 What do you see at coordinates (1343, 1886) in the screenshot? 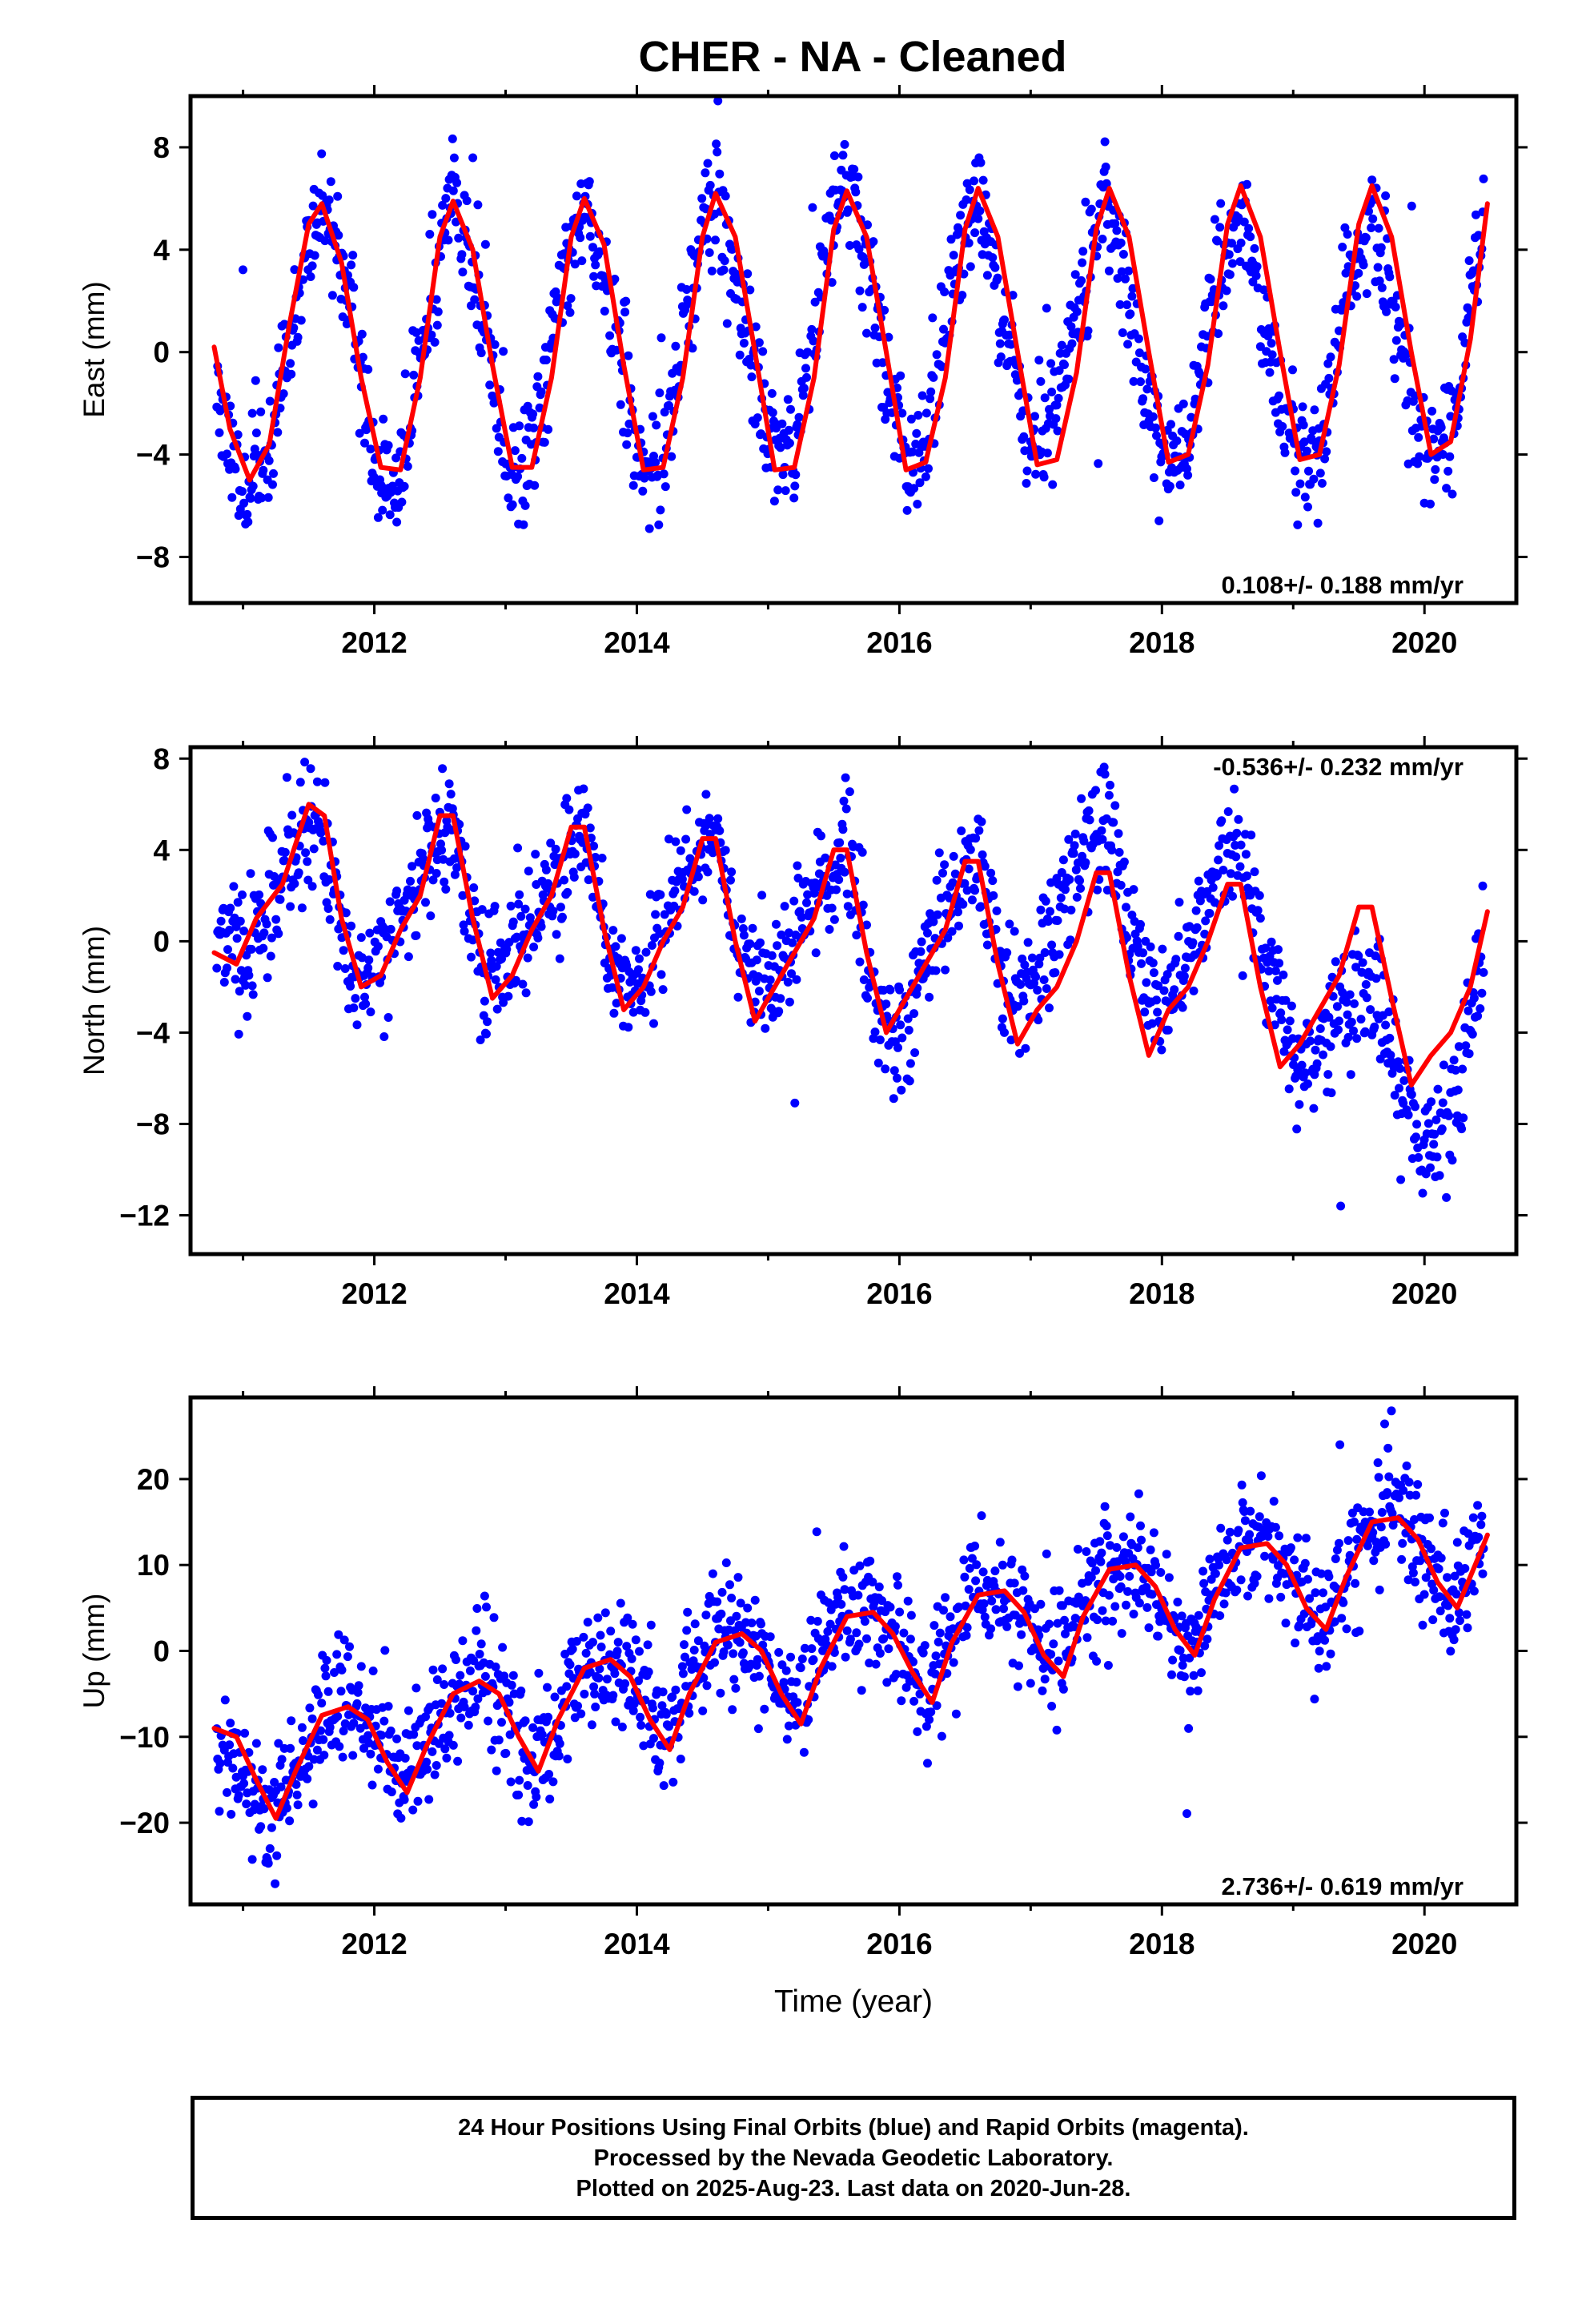
I see `up-rate-label: 2.736+/- 0.619 mm/yr` at bounding box center [1343, 1886].